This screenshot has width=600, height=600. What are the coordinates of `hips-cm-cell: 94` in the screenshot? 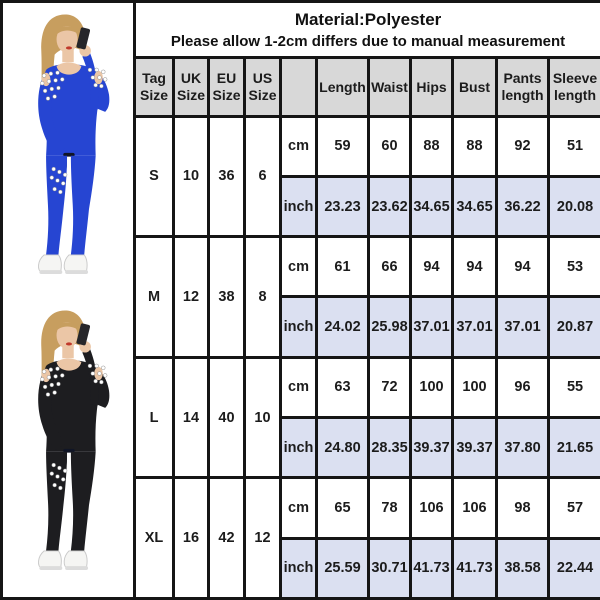 It's located at (431, 267).